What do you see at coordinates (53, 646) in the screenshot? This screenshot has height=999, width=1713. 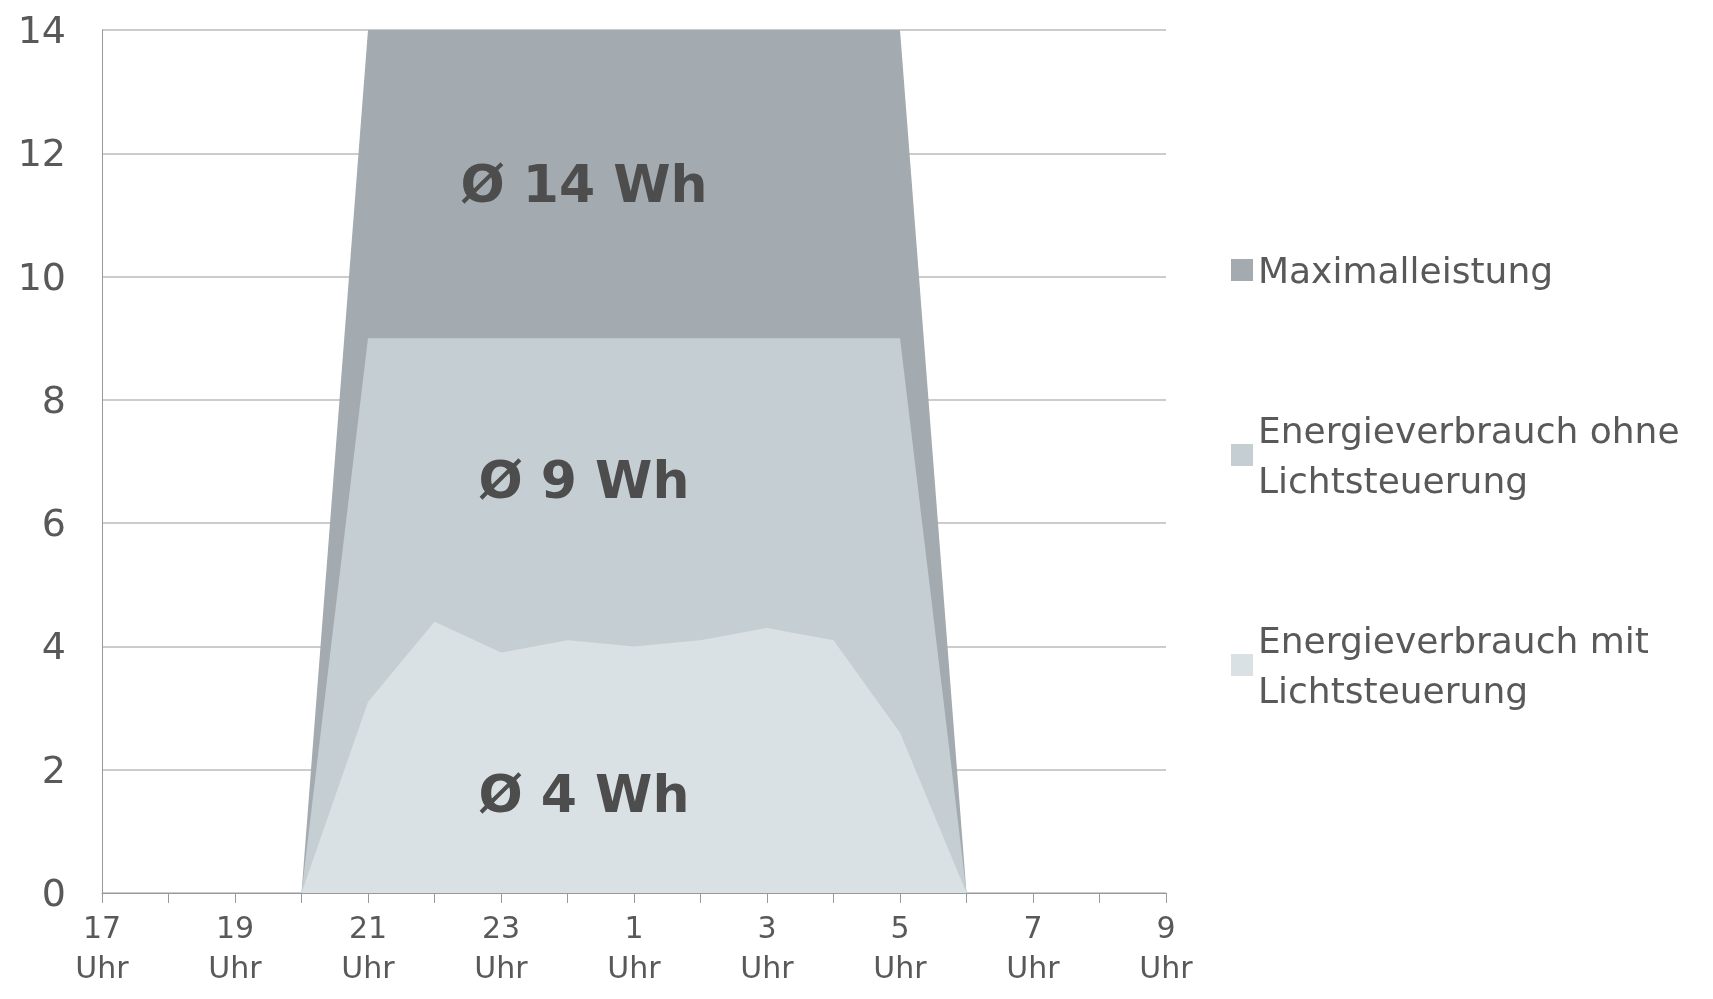 I see `y-tick-label: 4` at bounding box center [53, 646].